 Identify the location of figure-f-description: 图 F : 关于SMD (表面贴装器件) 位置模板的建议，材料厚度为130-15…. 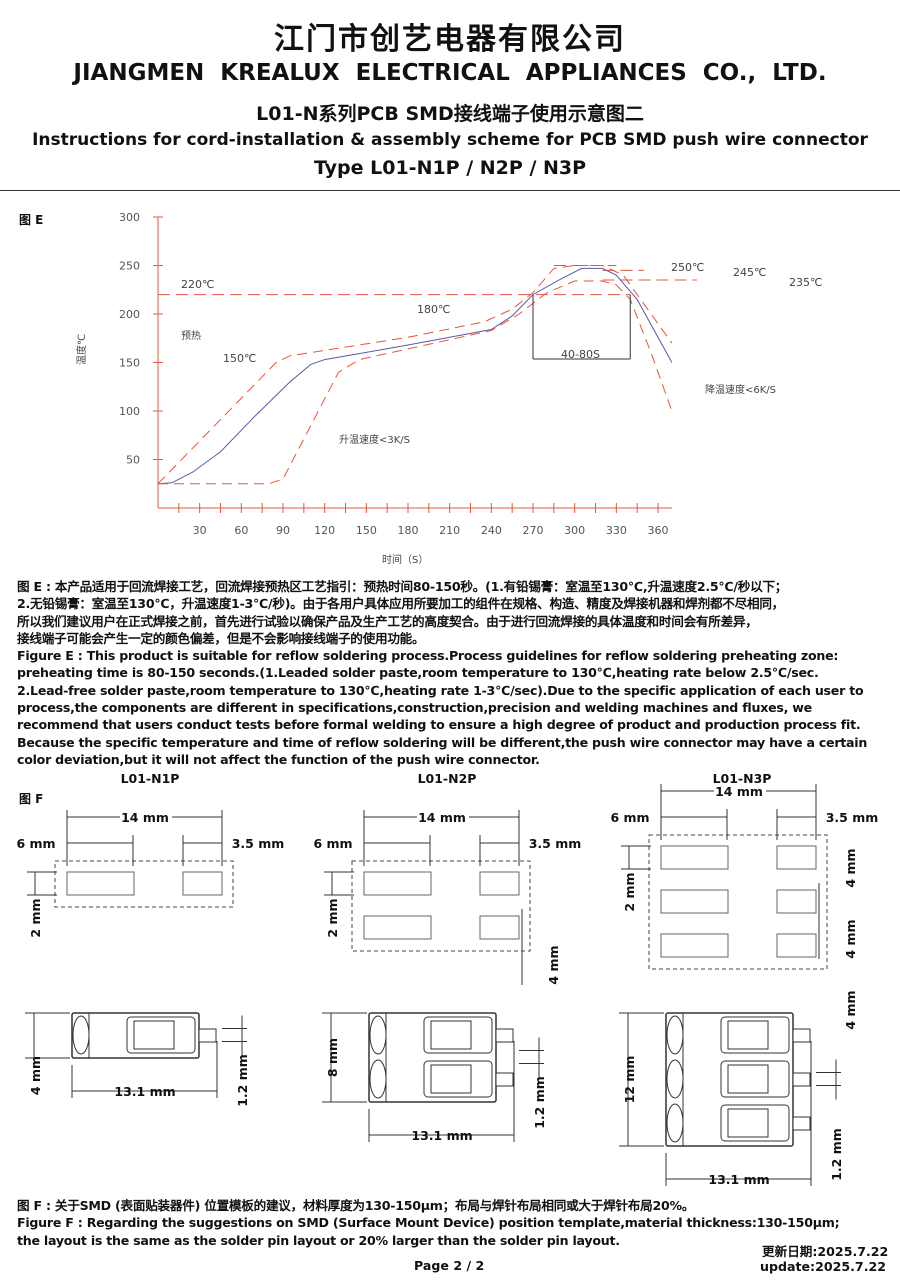
(457, 1223).